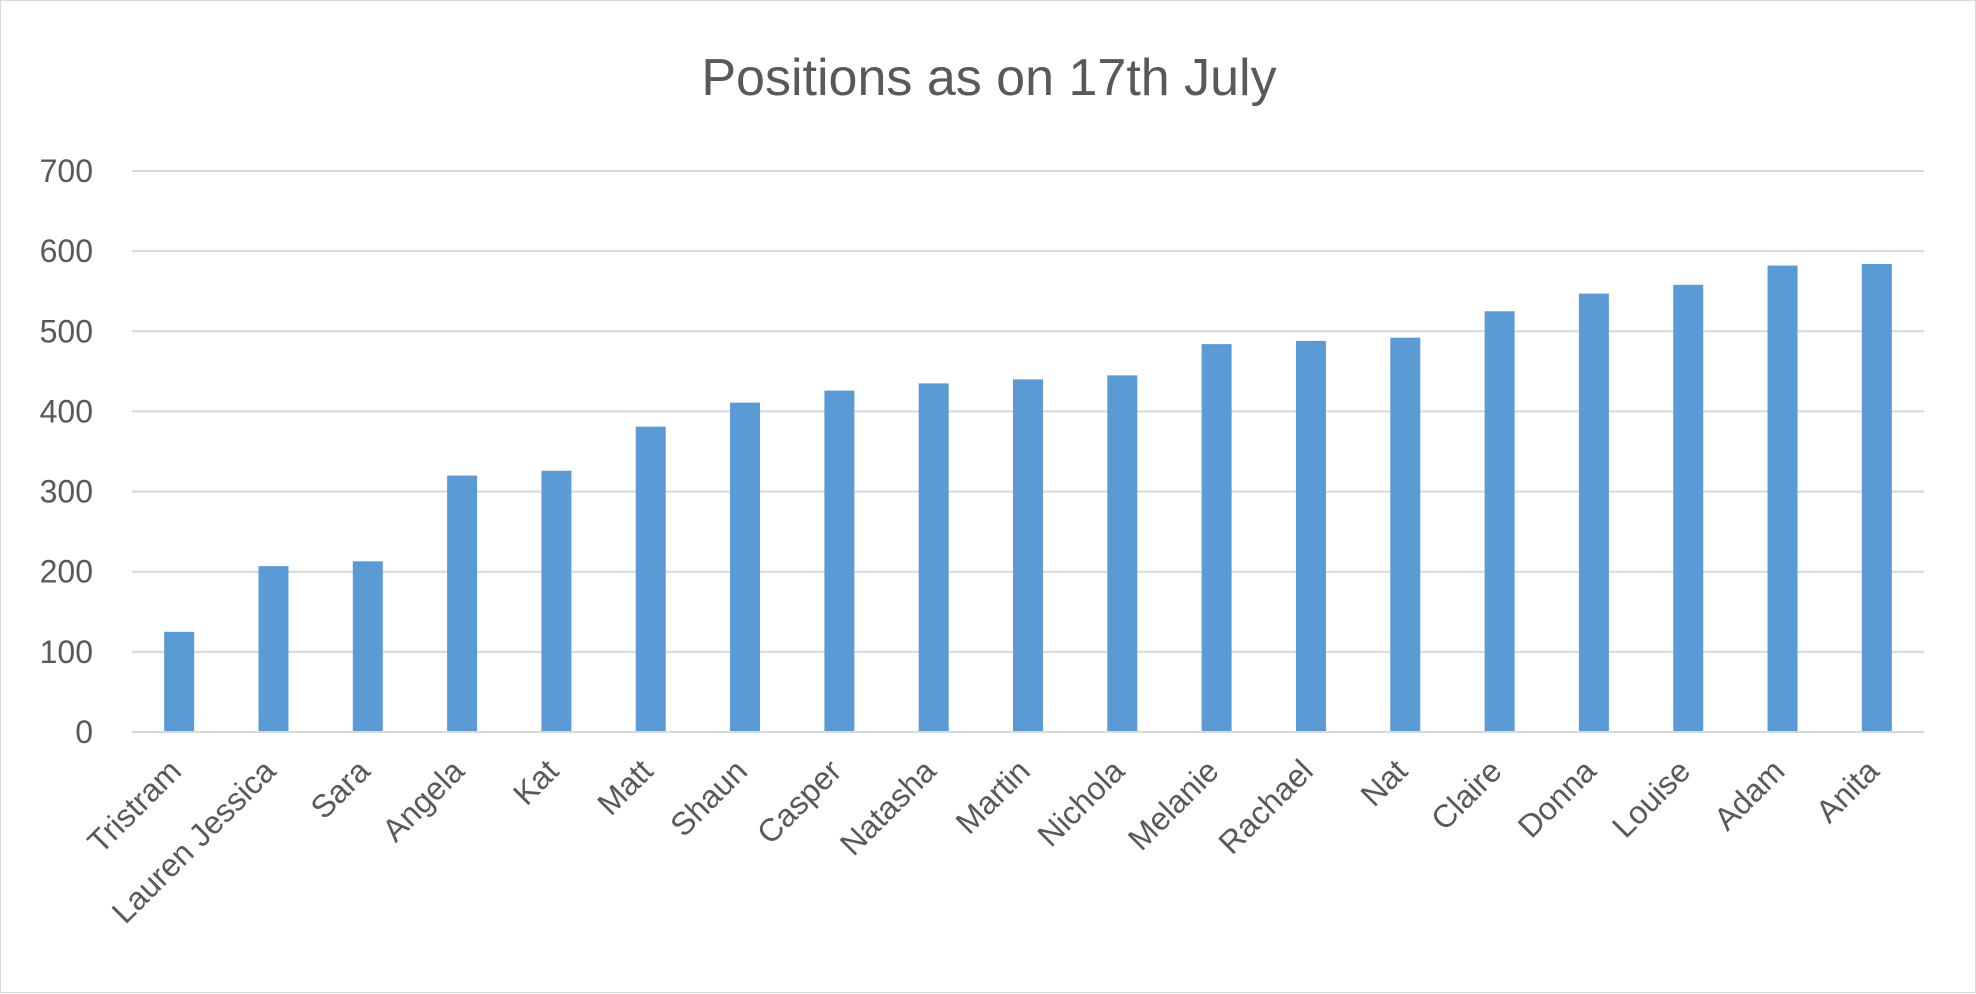  I want to click on y-tick-label: 100, so click(66, 652).